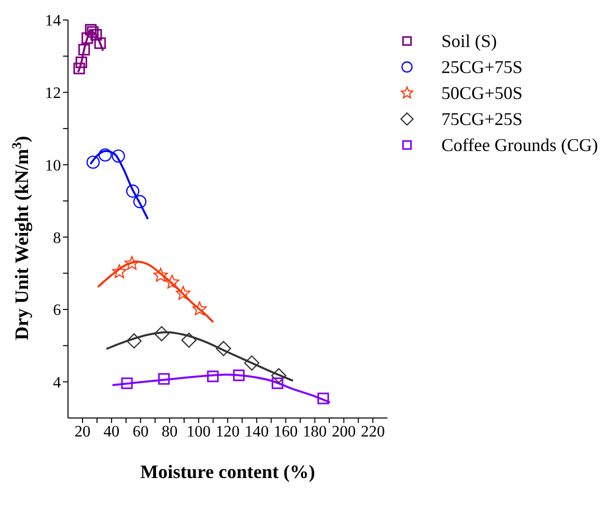  I want to click on y-tick-label: 12, so click(53, 93).